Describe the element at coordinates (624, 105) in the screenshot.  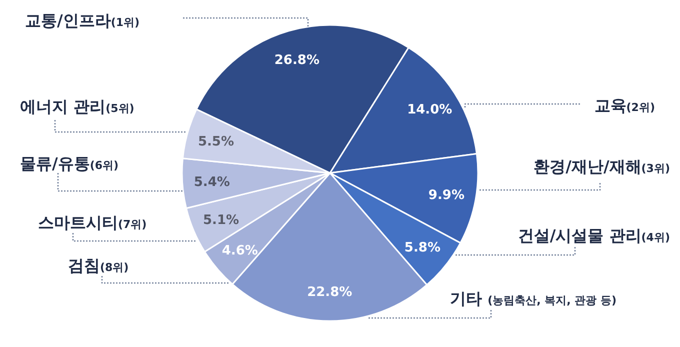
I see `slice-label: 교육(2위)` at that location.